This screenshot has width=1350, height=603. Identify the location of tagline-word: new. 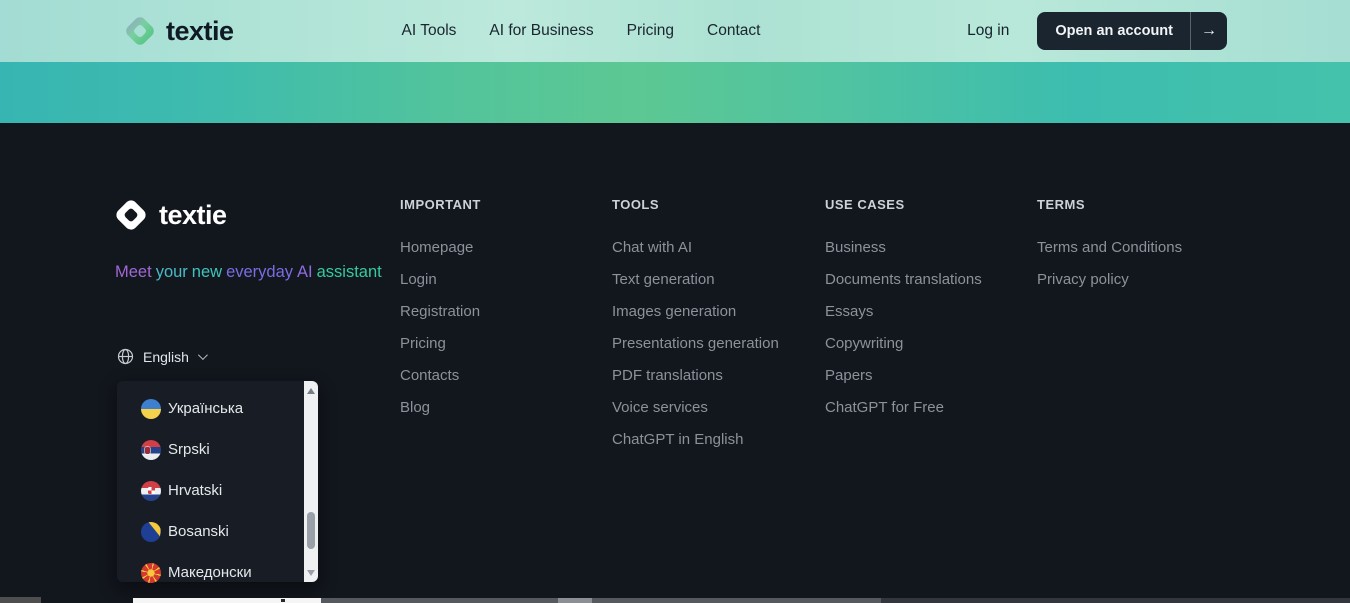
(207, 272).